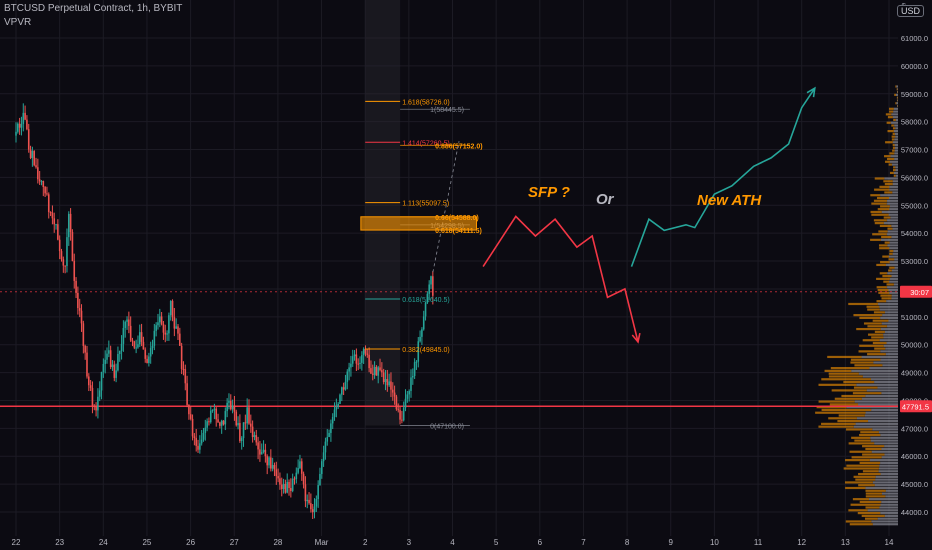 This screenshot has height=550, width=932. I want to click on sfp-projection-head, so click(636, 338).